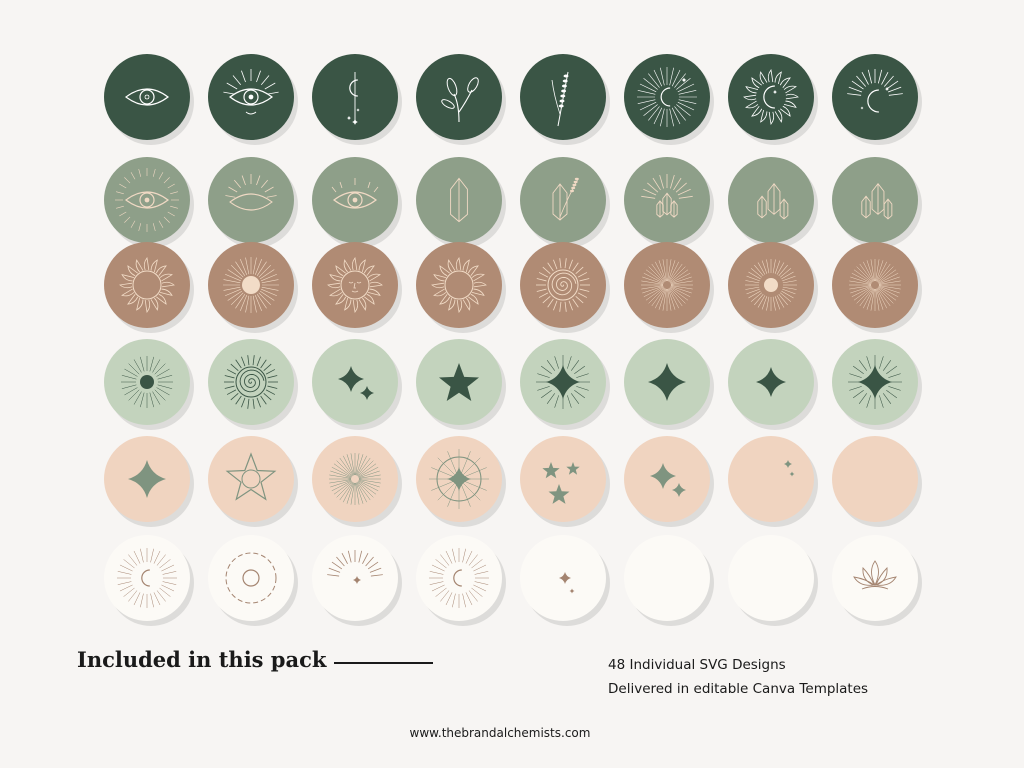  What do you see at coordinates (738, 689) in the screenshot?
I see `feature-canva-templates: Delivered in editable Canva Templates` at bounding box center [738, 689].